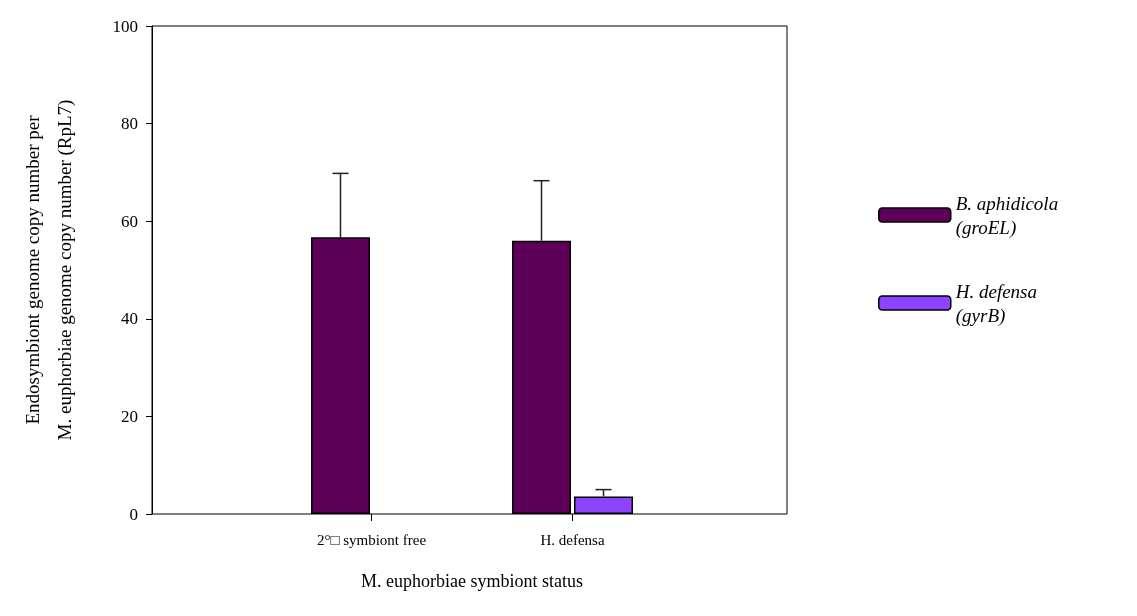  Describe the element at coordinates (129, 124) in the screenshot. I see `y-tick-label: 80` at that location.